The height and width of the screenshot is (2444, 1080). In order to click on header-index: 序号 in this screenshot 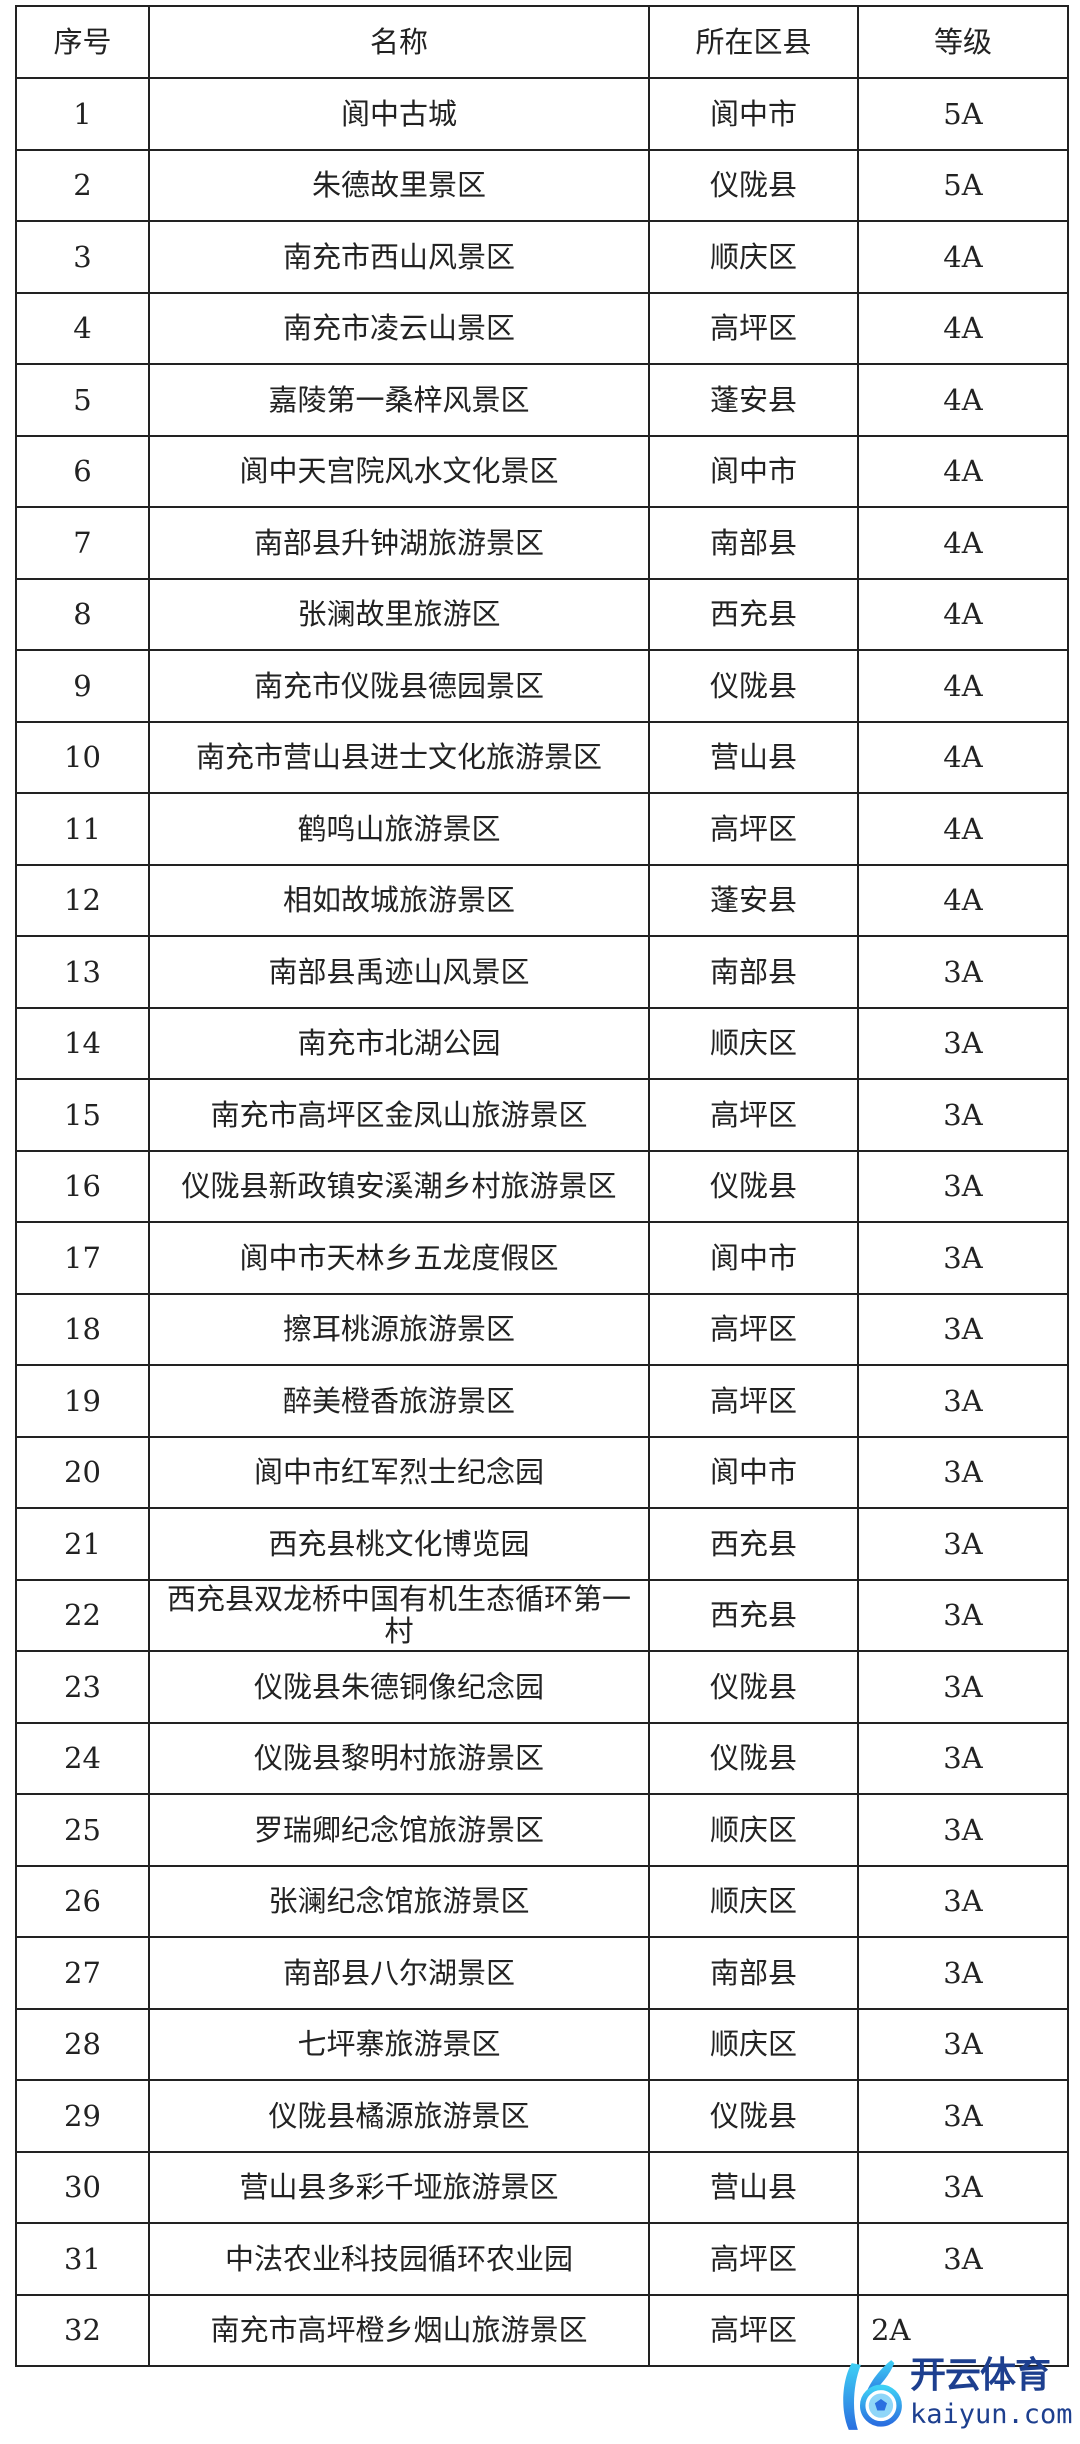, I will do `click(82, 42)`.